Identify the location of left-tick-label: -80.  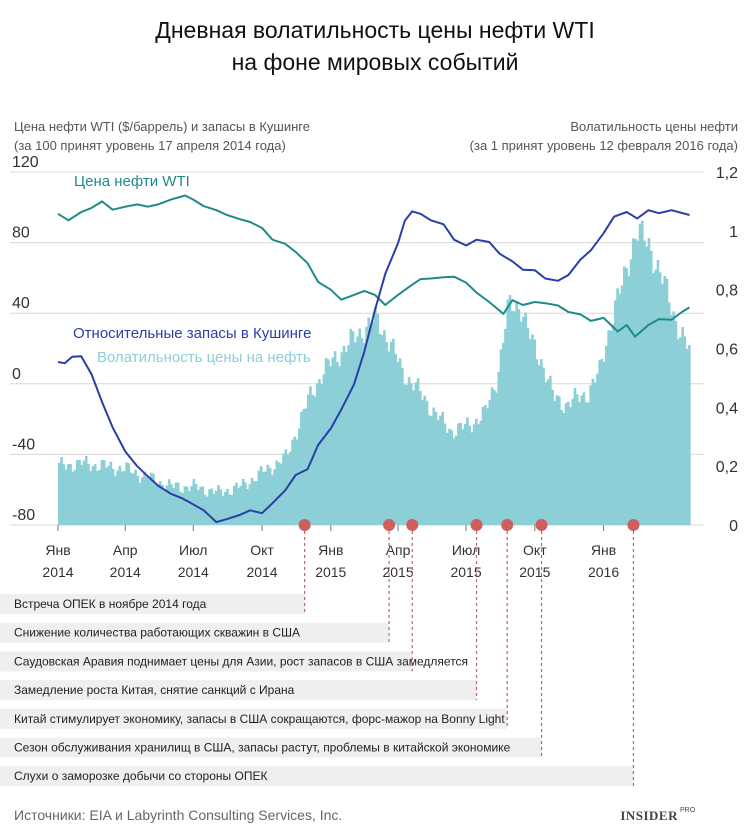
(23, 515).